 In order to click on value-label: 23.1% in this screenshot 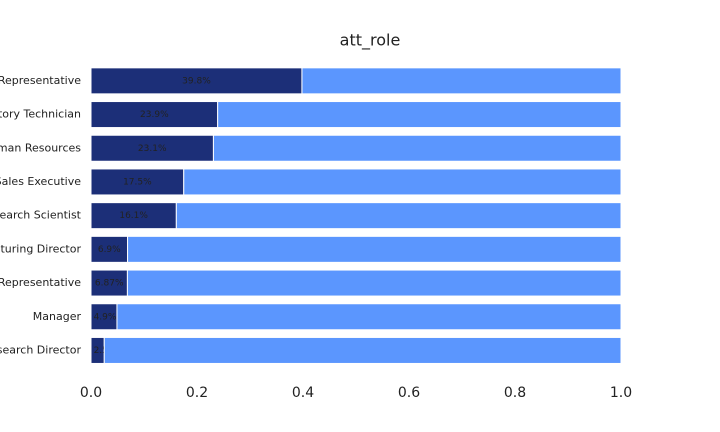, I will do `click(152, 149)`.